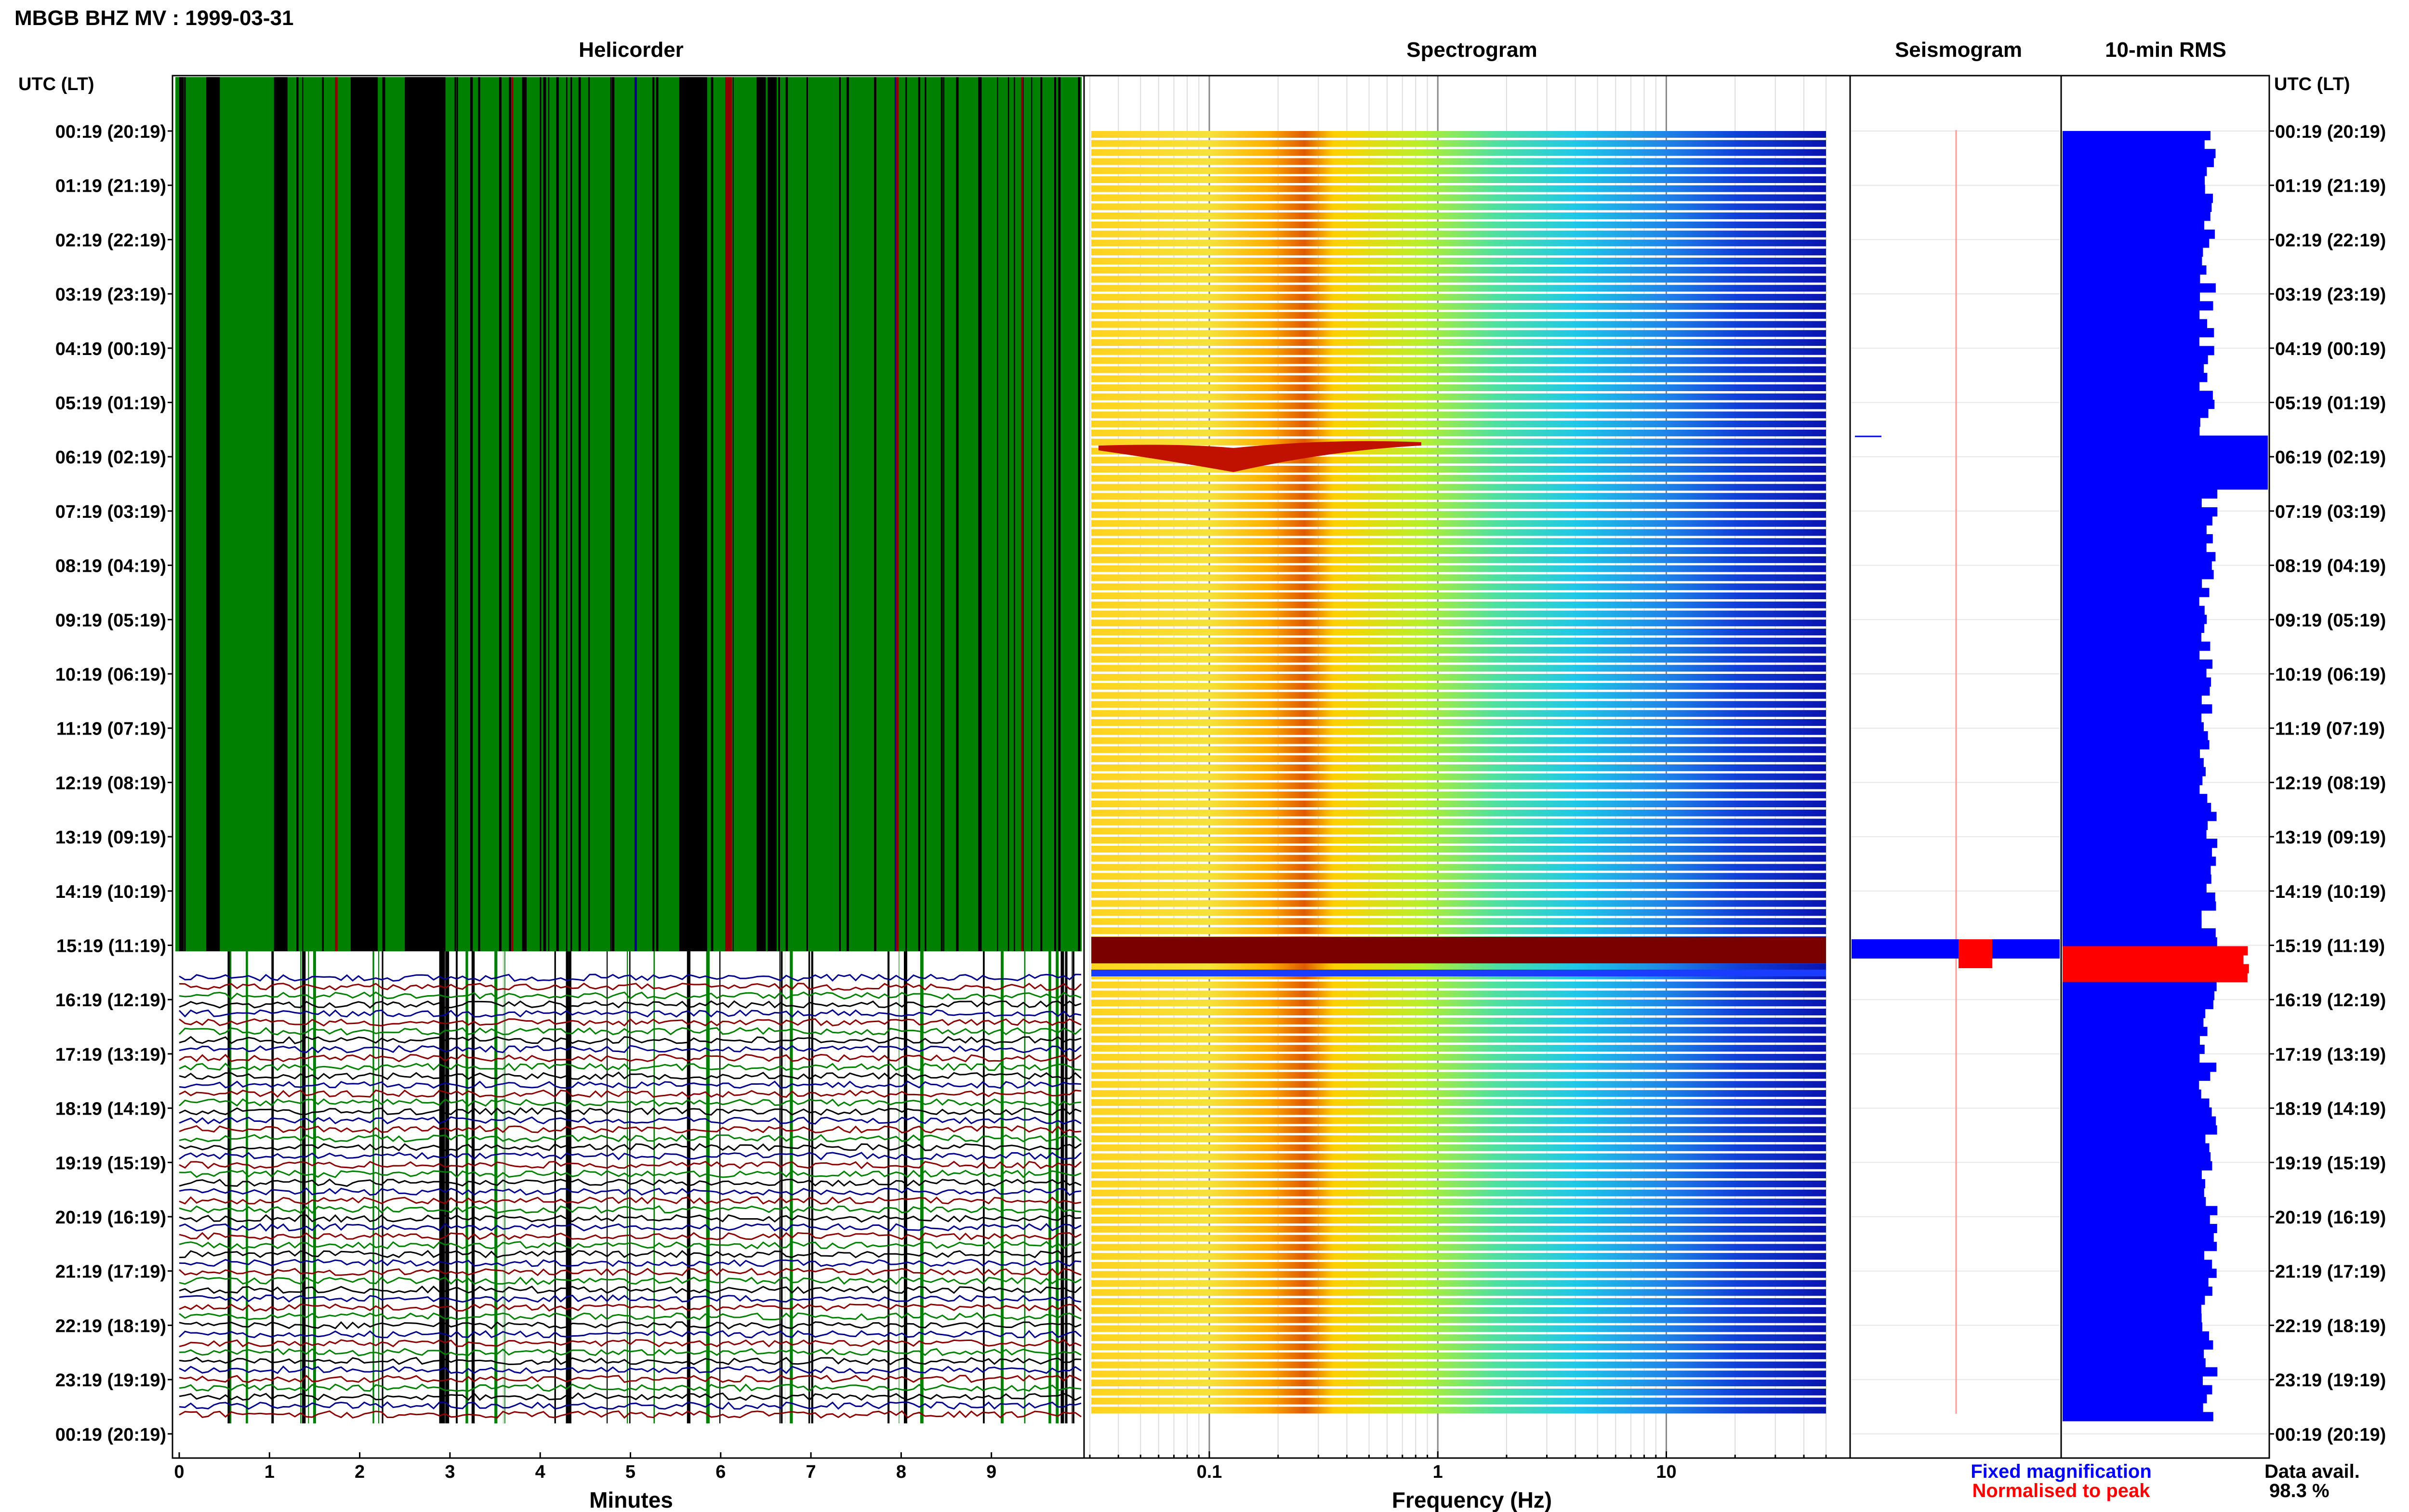 This screenshot has width=2409, height=1512. Describe the element at coordinates (110, 620) in the screenshot. I see `time-label-left: 09:19 (05:19)` at that location.